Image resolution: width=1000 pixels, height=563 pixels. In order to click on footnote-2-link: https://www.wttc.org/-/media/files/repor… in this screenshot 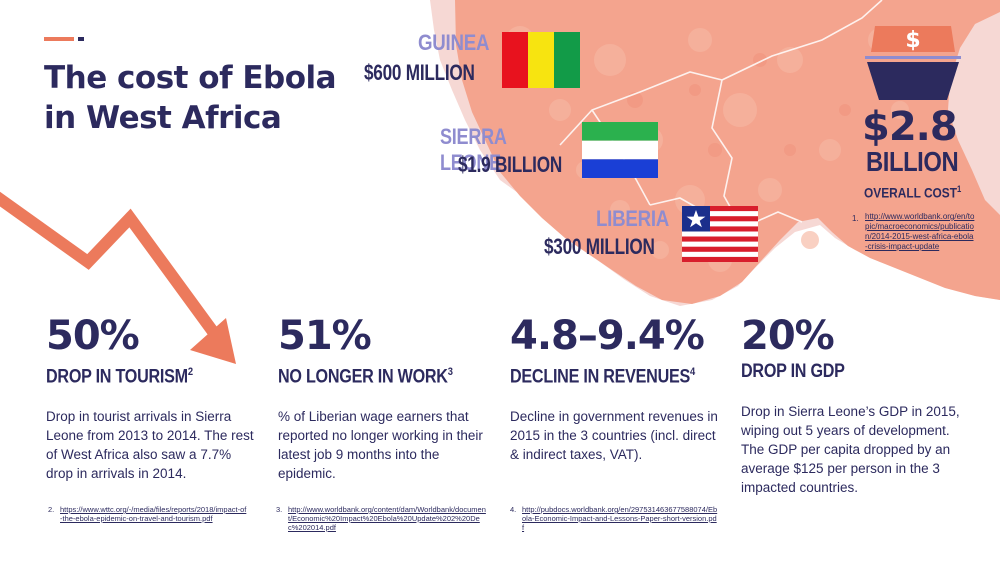, I will do `click(153, 514)`.